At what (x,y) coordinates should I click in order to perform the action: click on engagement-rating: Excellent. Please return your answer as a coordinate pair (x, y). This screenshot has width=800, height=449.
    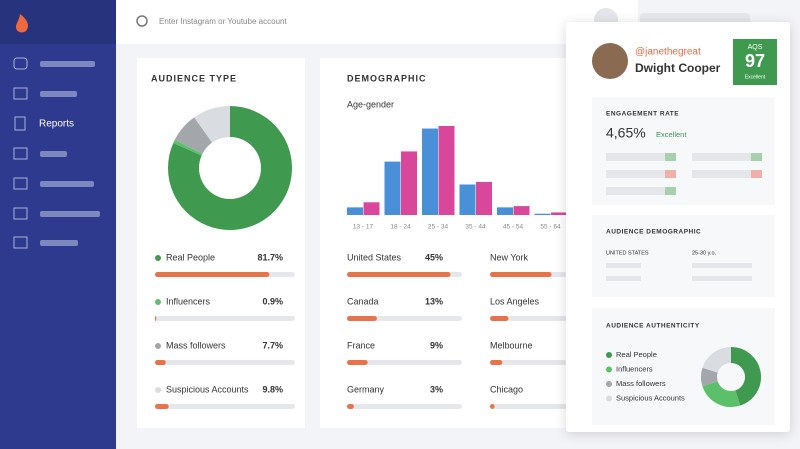
    Looking at the image, I should click on (671, 134).